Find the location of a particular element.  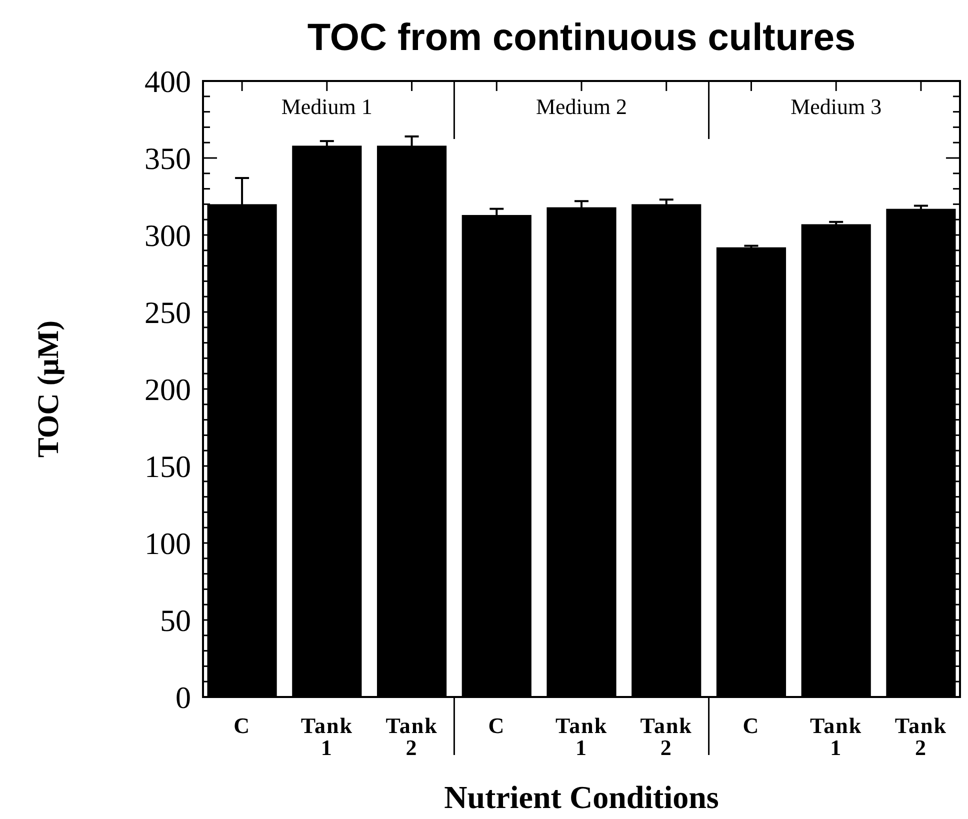

annotation: Medium 2 is located at coordinates (582, 106).